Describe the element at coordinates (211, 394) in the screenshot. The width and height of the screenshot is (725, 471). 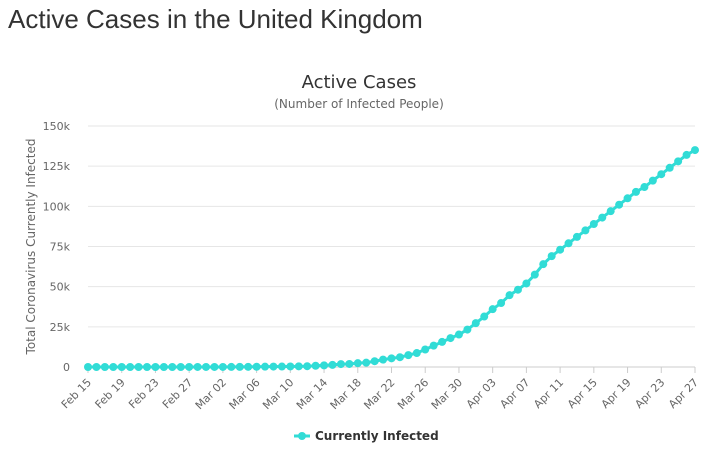
I see `x-tick-label: Mar 02` at that location.